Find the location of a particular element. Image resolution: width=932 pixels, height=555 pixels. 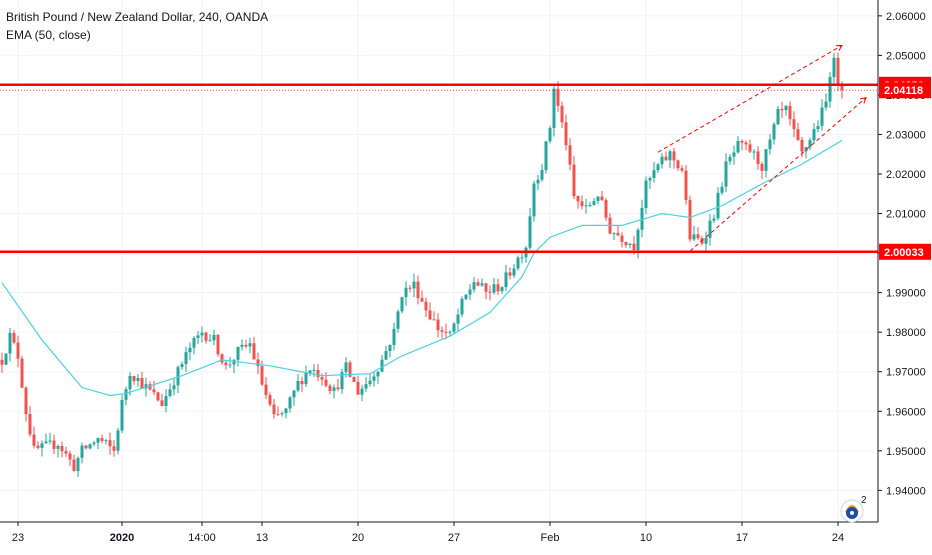

time-tick-label: 13 is located at coordinates (262, 538).